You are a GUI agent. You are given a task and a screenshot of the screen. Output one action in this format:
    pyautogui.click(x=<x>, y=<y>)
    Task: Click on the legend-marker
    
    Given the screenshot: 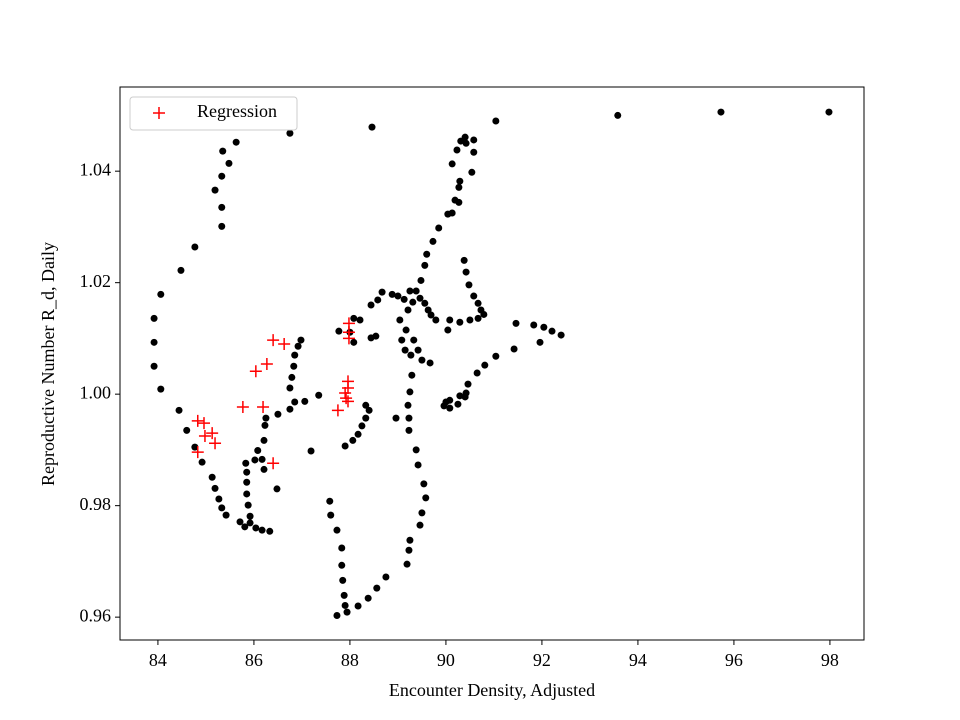 What is the action you would take?
    pyautogui.click(x=159, y=113)
    